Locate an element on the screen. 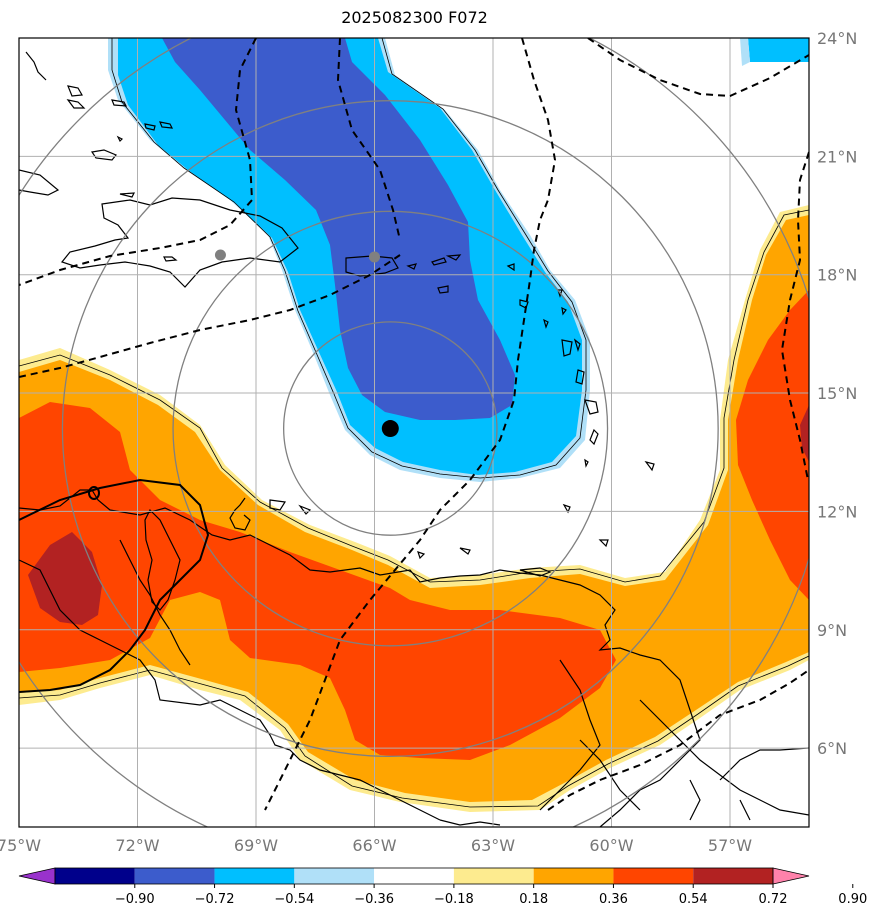 Image resolution: width=879 pixels, height=924 pixels. colorbar-tick-label-0: −0.90 is located at coordinates (135, 899).